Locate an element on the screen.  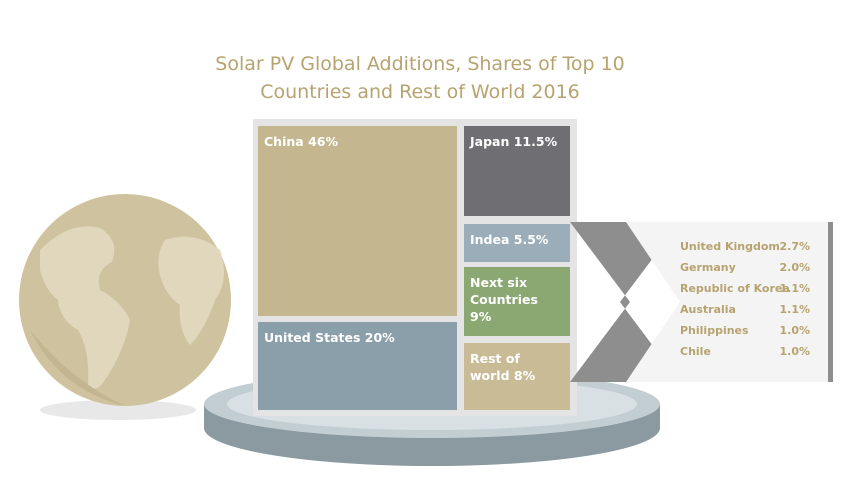
category-label: Japan is located at coordinates (490, 141).